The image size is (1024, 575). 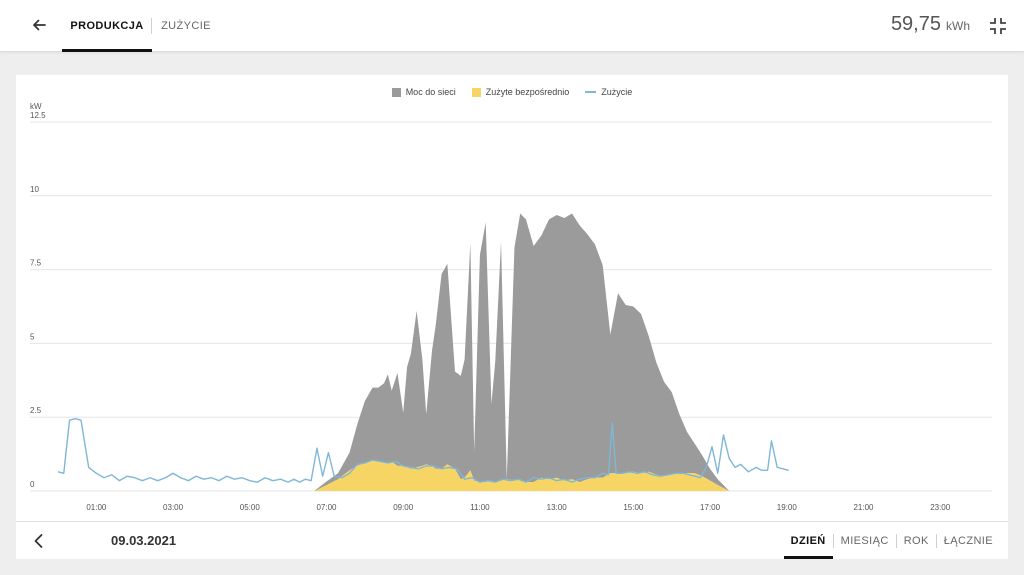 What do you see at coordinates (591, 92) in the screenshot?
I see `legend-swatch-consumption` at bounding box center [591, 92].